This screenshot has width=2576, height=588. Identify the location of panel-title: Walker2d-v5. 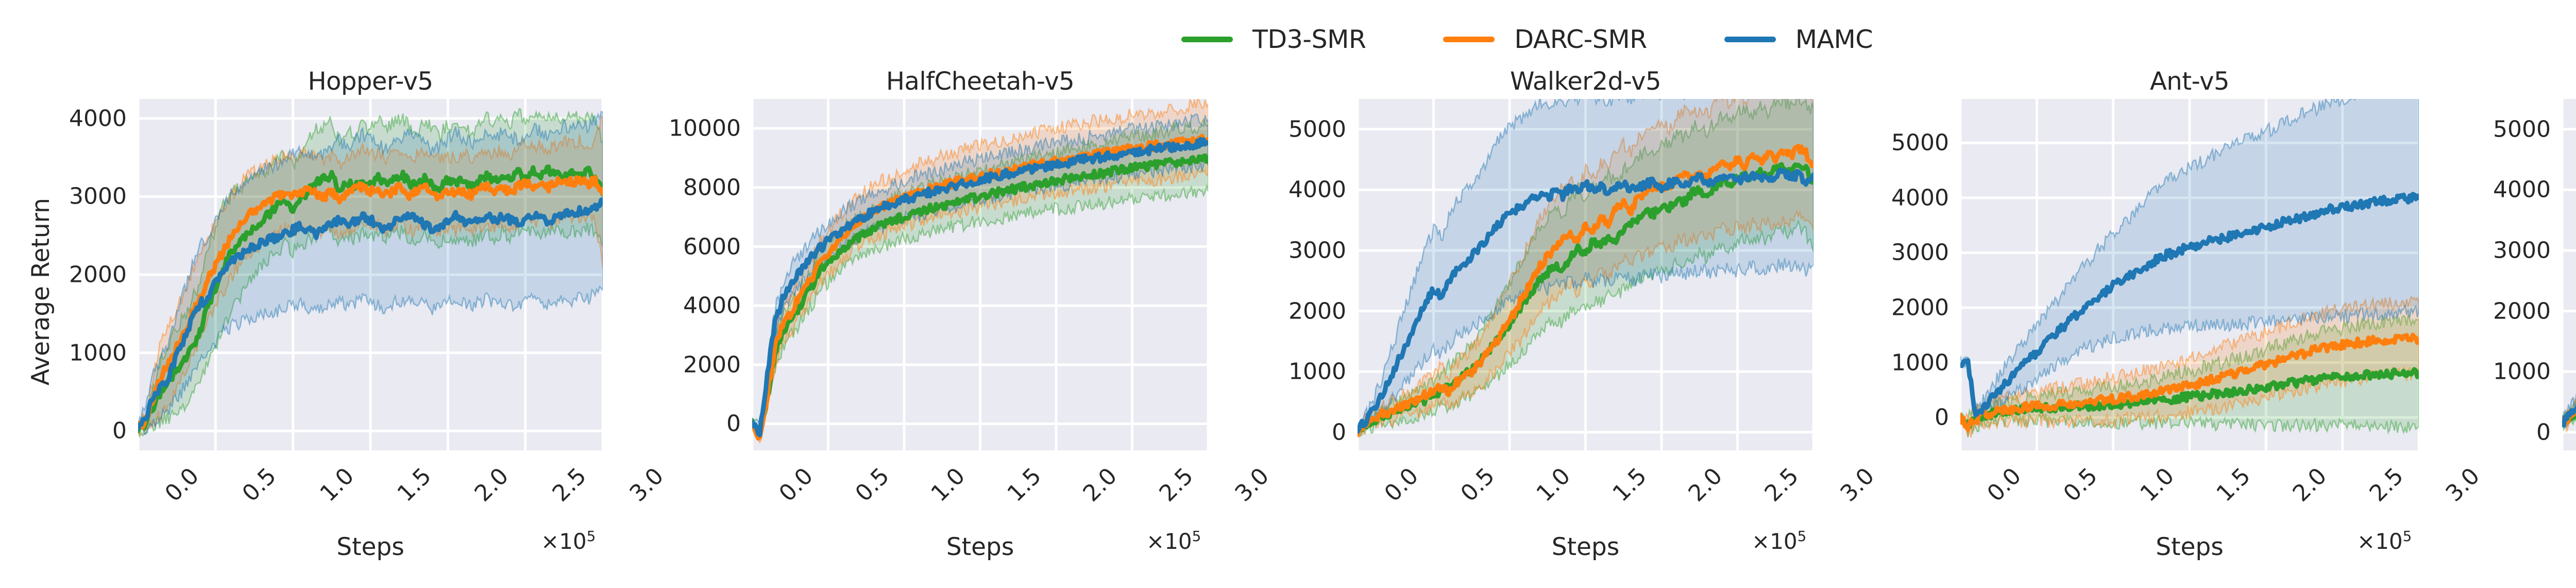
(1585, 81).